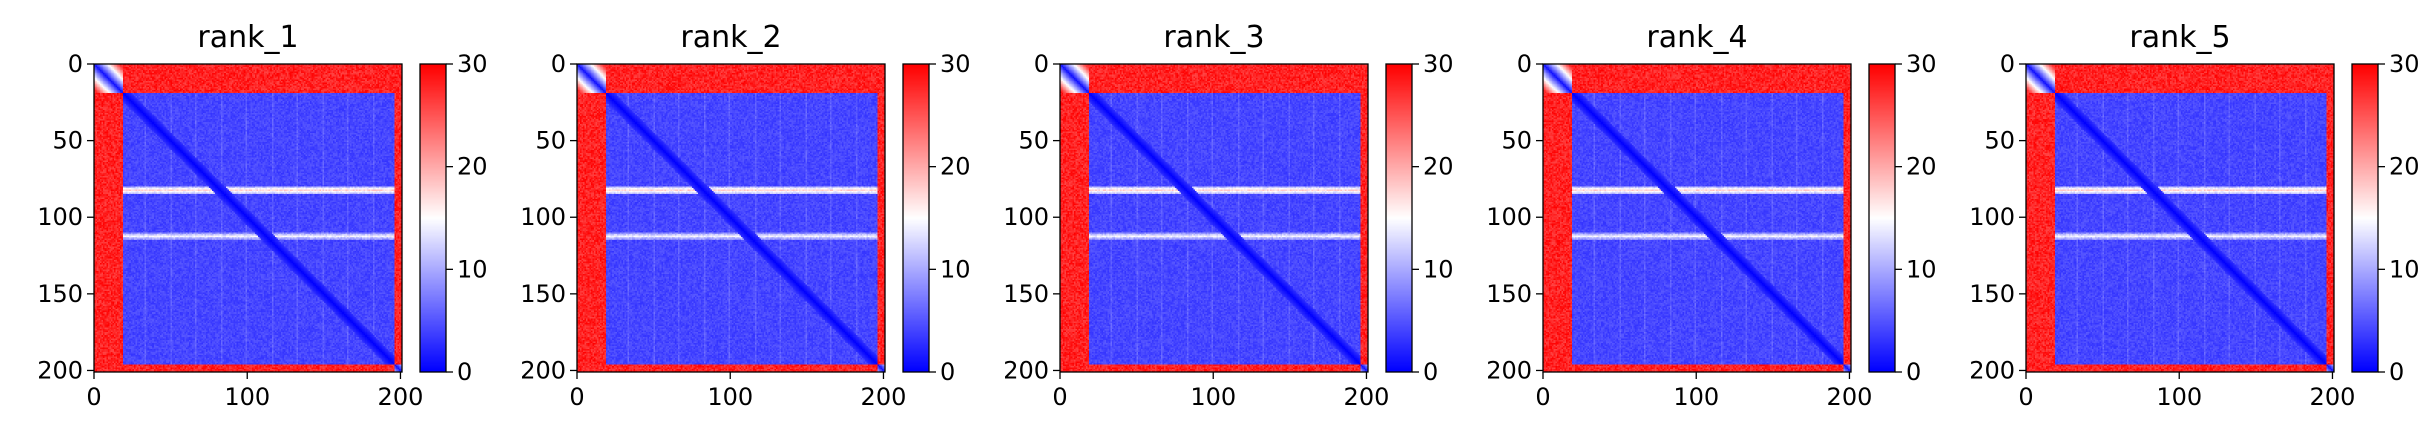  Describe the element at coordinates (247, 37) in the screenshot. I see `panel-title: rank_1` at that location.